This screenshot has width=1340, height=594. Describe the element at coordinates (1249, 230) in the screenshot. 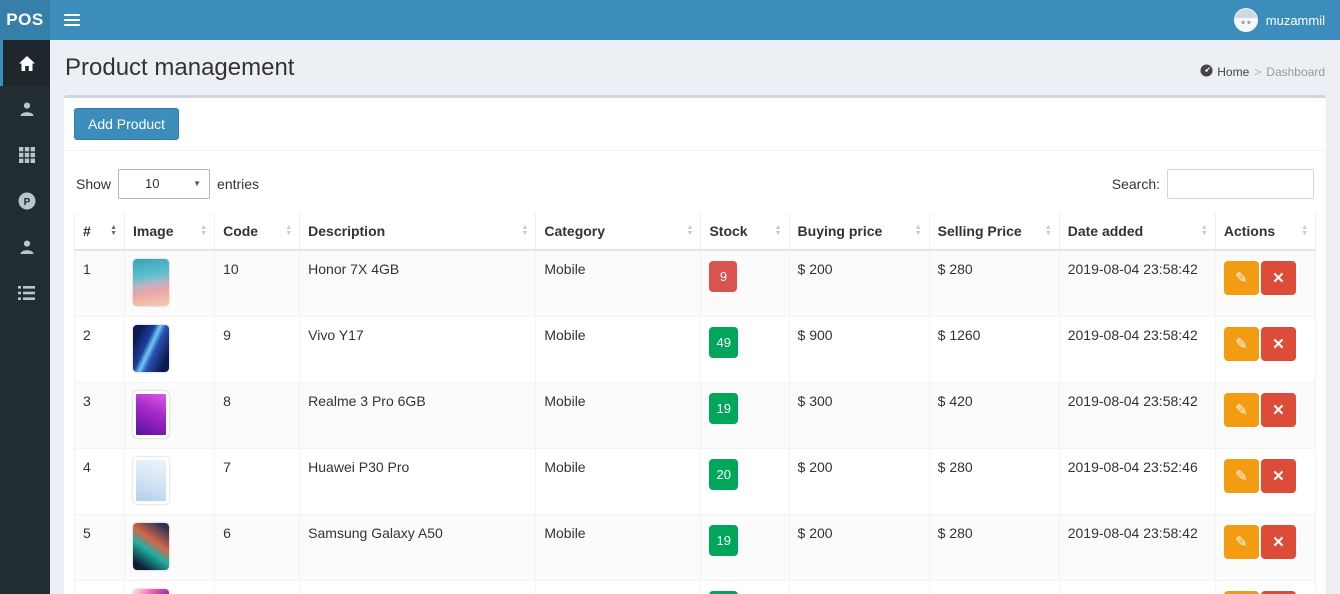

I see `column-label: Actions` at that location.